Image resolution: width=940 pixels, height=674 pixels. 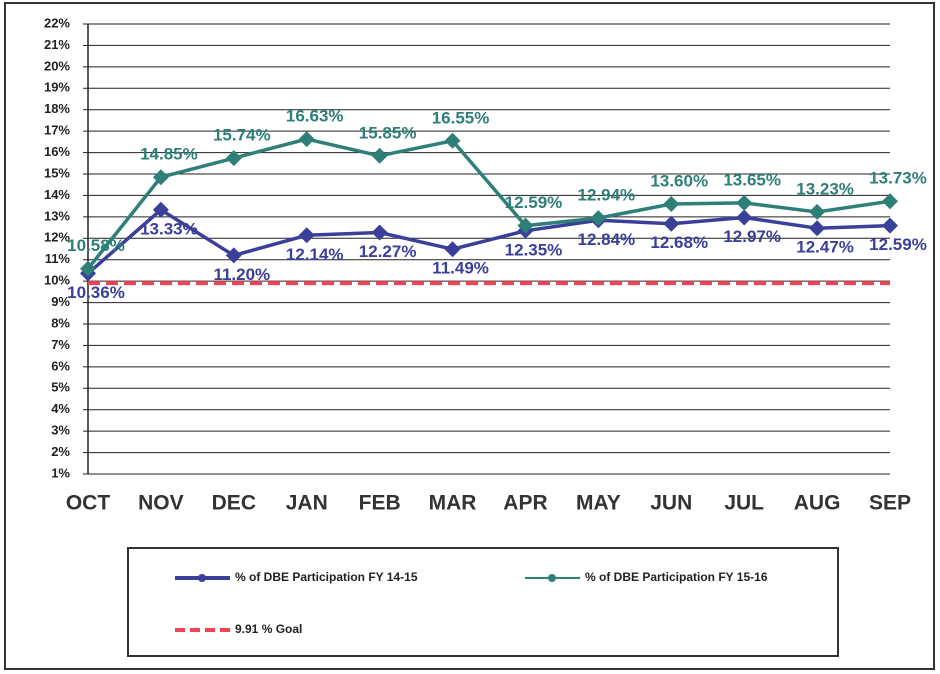 What do you see at coordinates (380, 503) in the screenshot?
I see `x-tick-label: FEB` at bounding box center [380, 503].